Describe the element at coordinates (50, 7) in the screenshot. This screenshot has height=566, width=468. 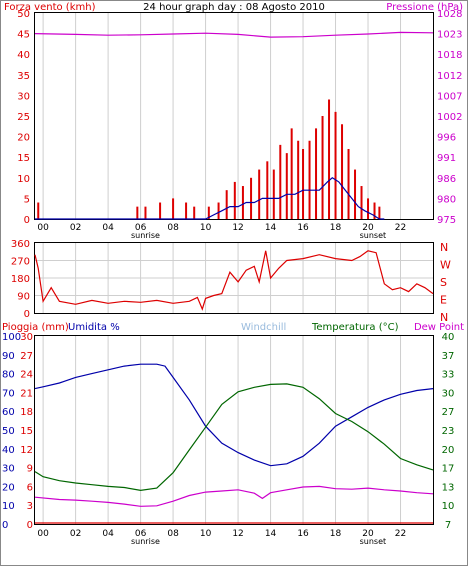
I see `wind-axis-label: Forza vento (kmh)` at that location.